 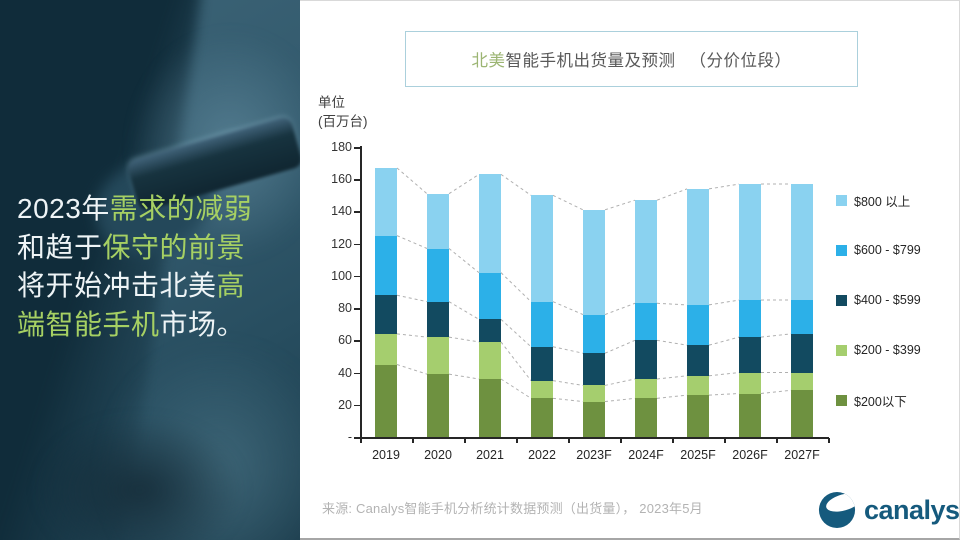 I want to click on legend-item: $800 以上, so click(x=878, y=200).